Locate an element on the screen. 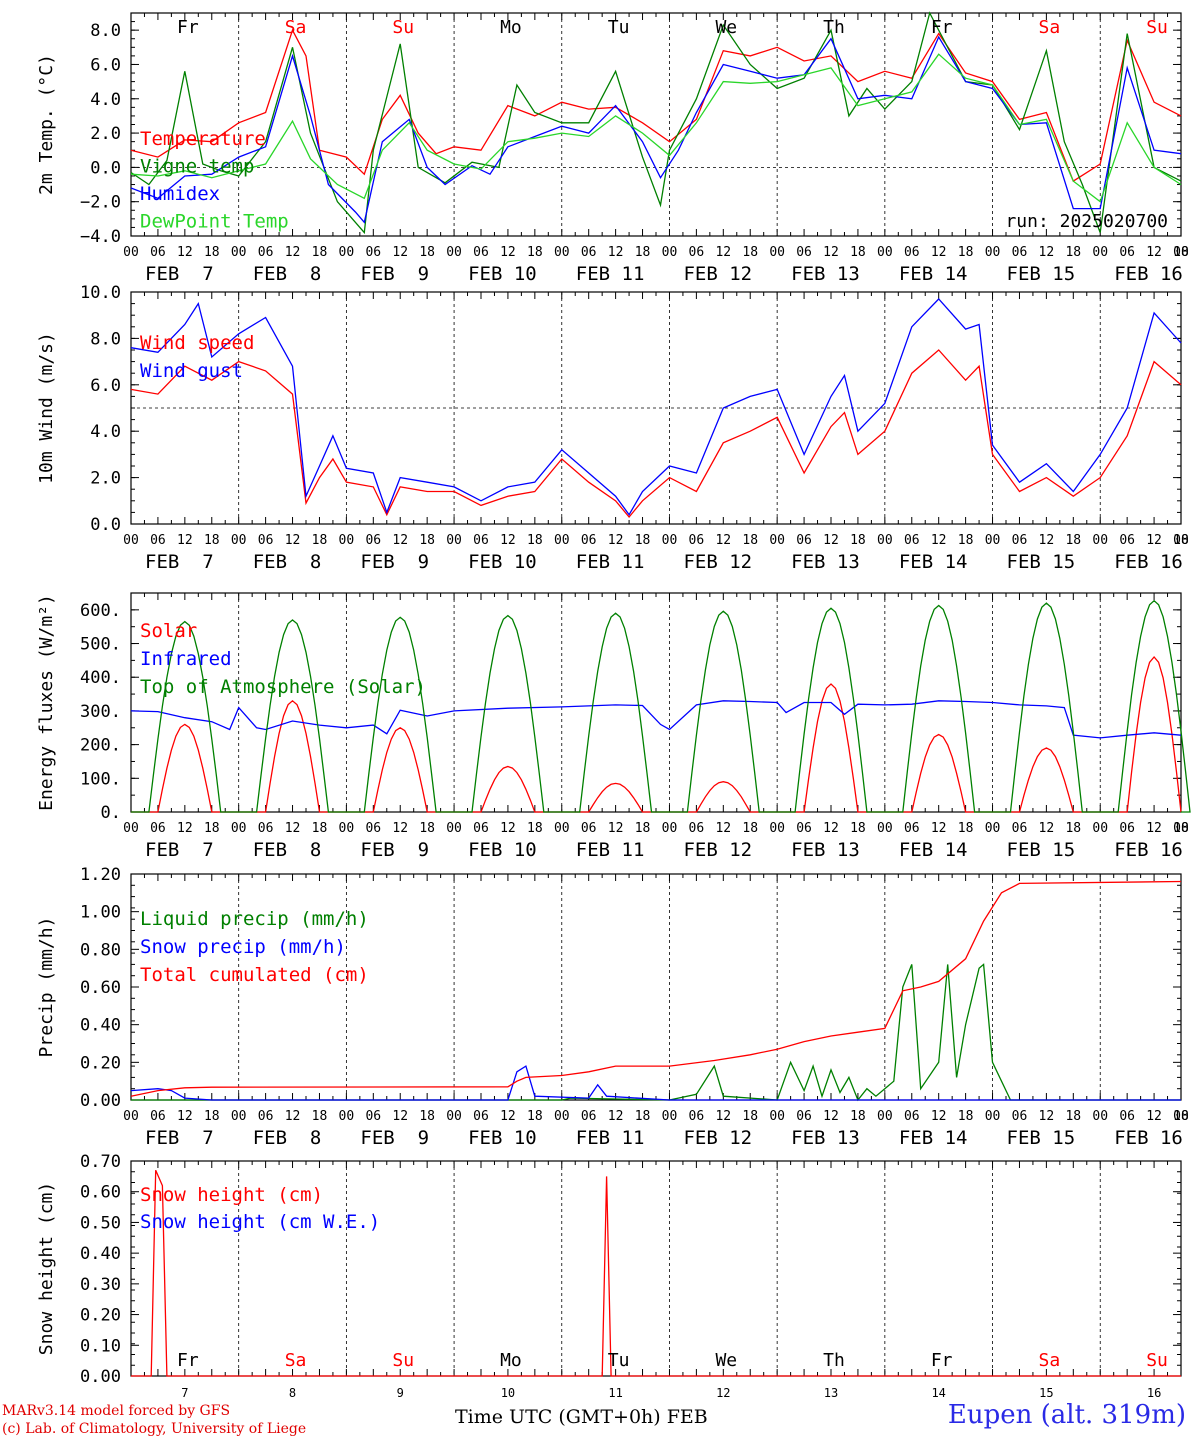  y-tick-label: 10.0 is located at coordinates (100, 293).